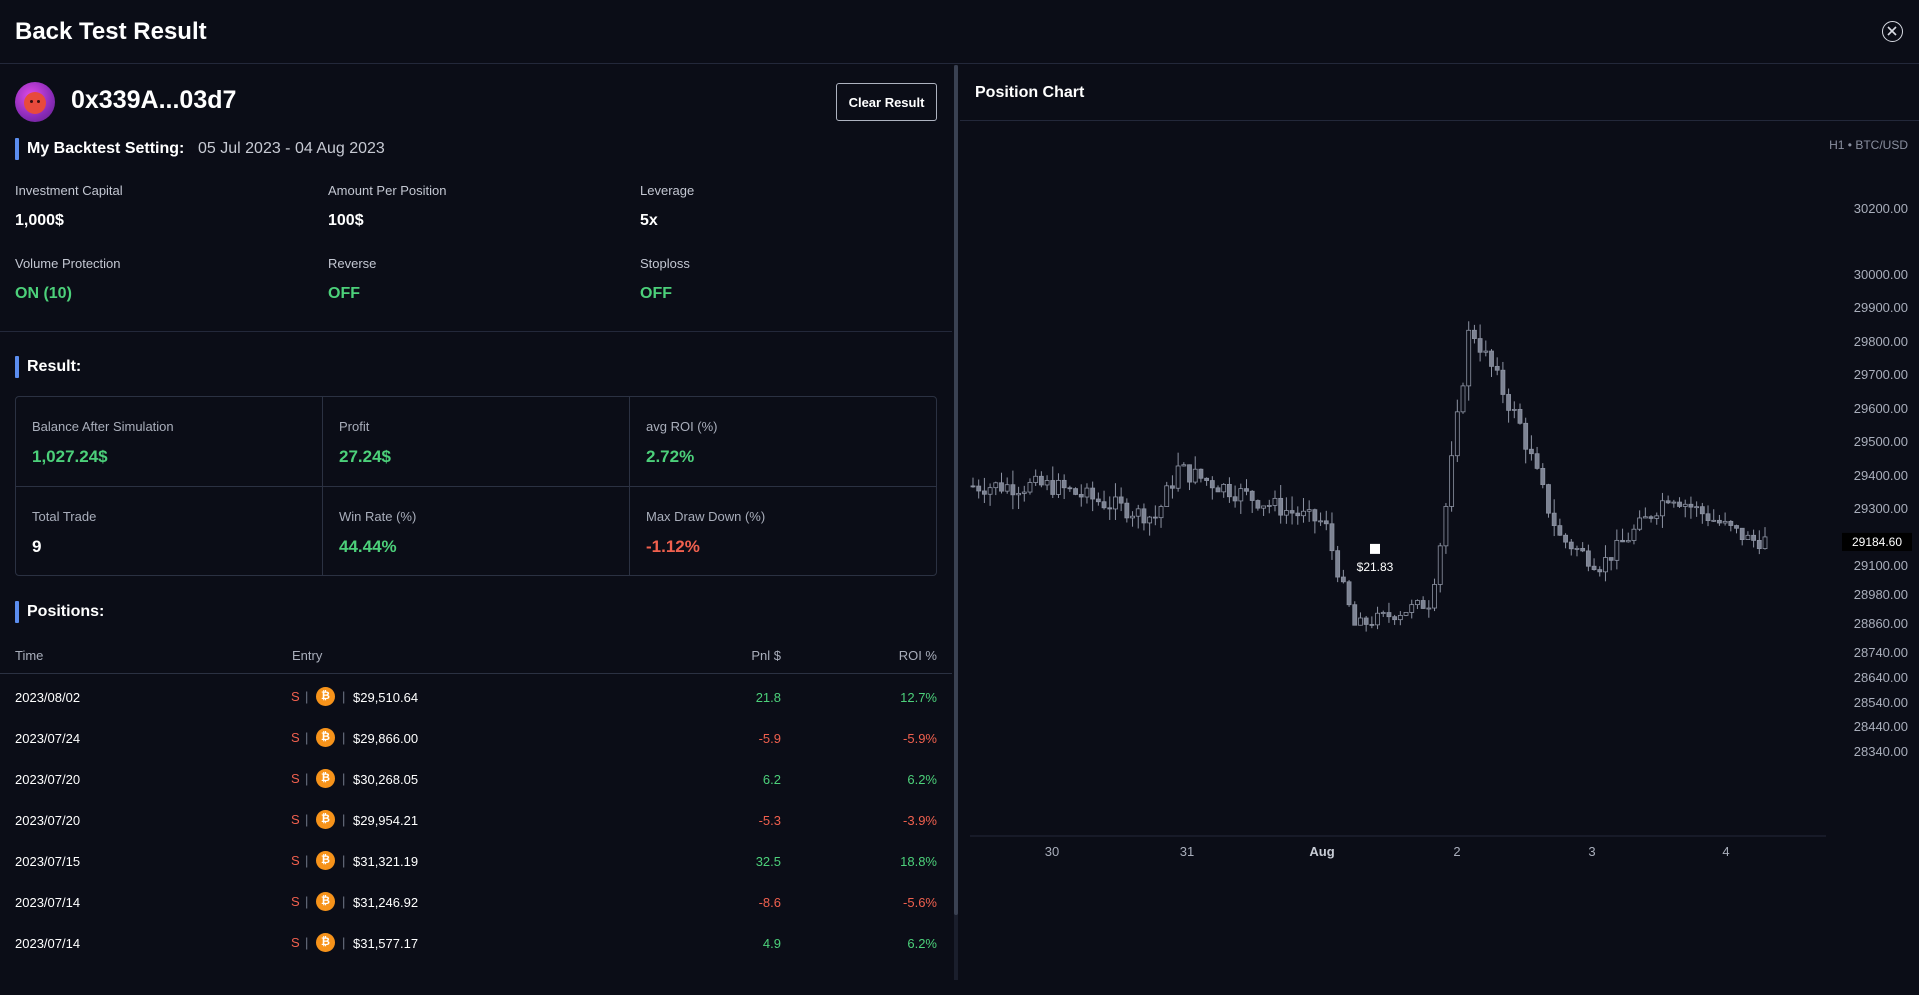 The image size is (1919, 995). Describe the element at coordinates (476, 778) in the screenshot. I see `table-row: 2023/07/20 S | ₿ | $30,268.05 6.2 6.2%` at that location.